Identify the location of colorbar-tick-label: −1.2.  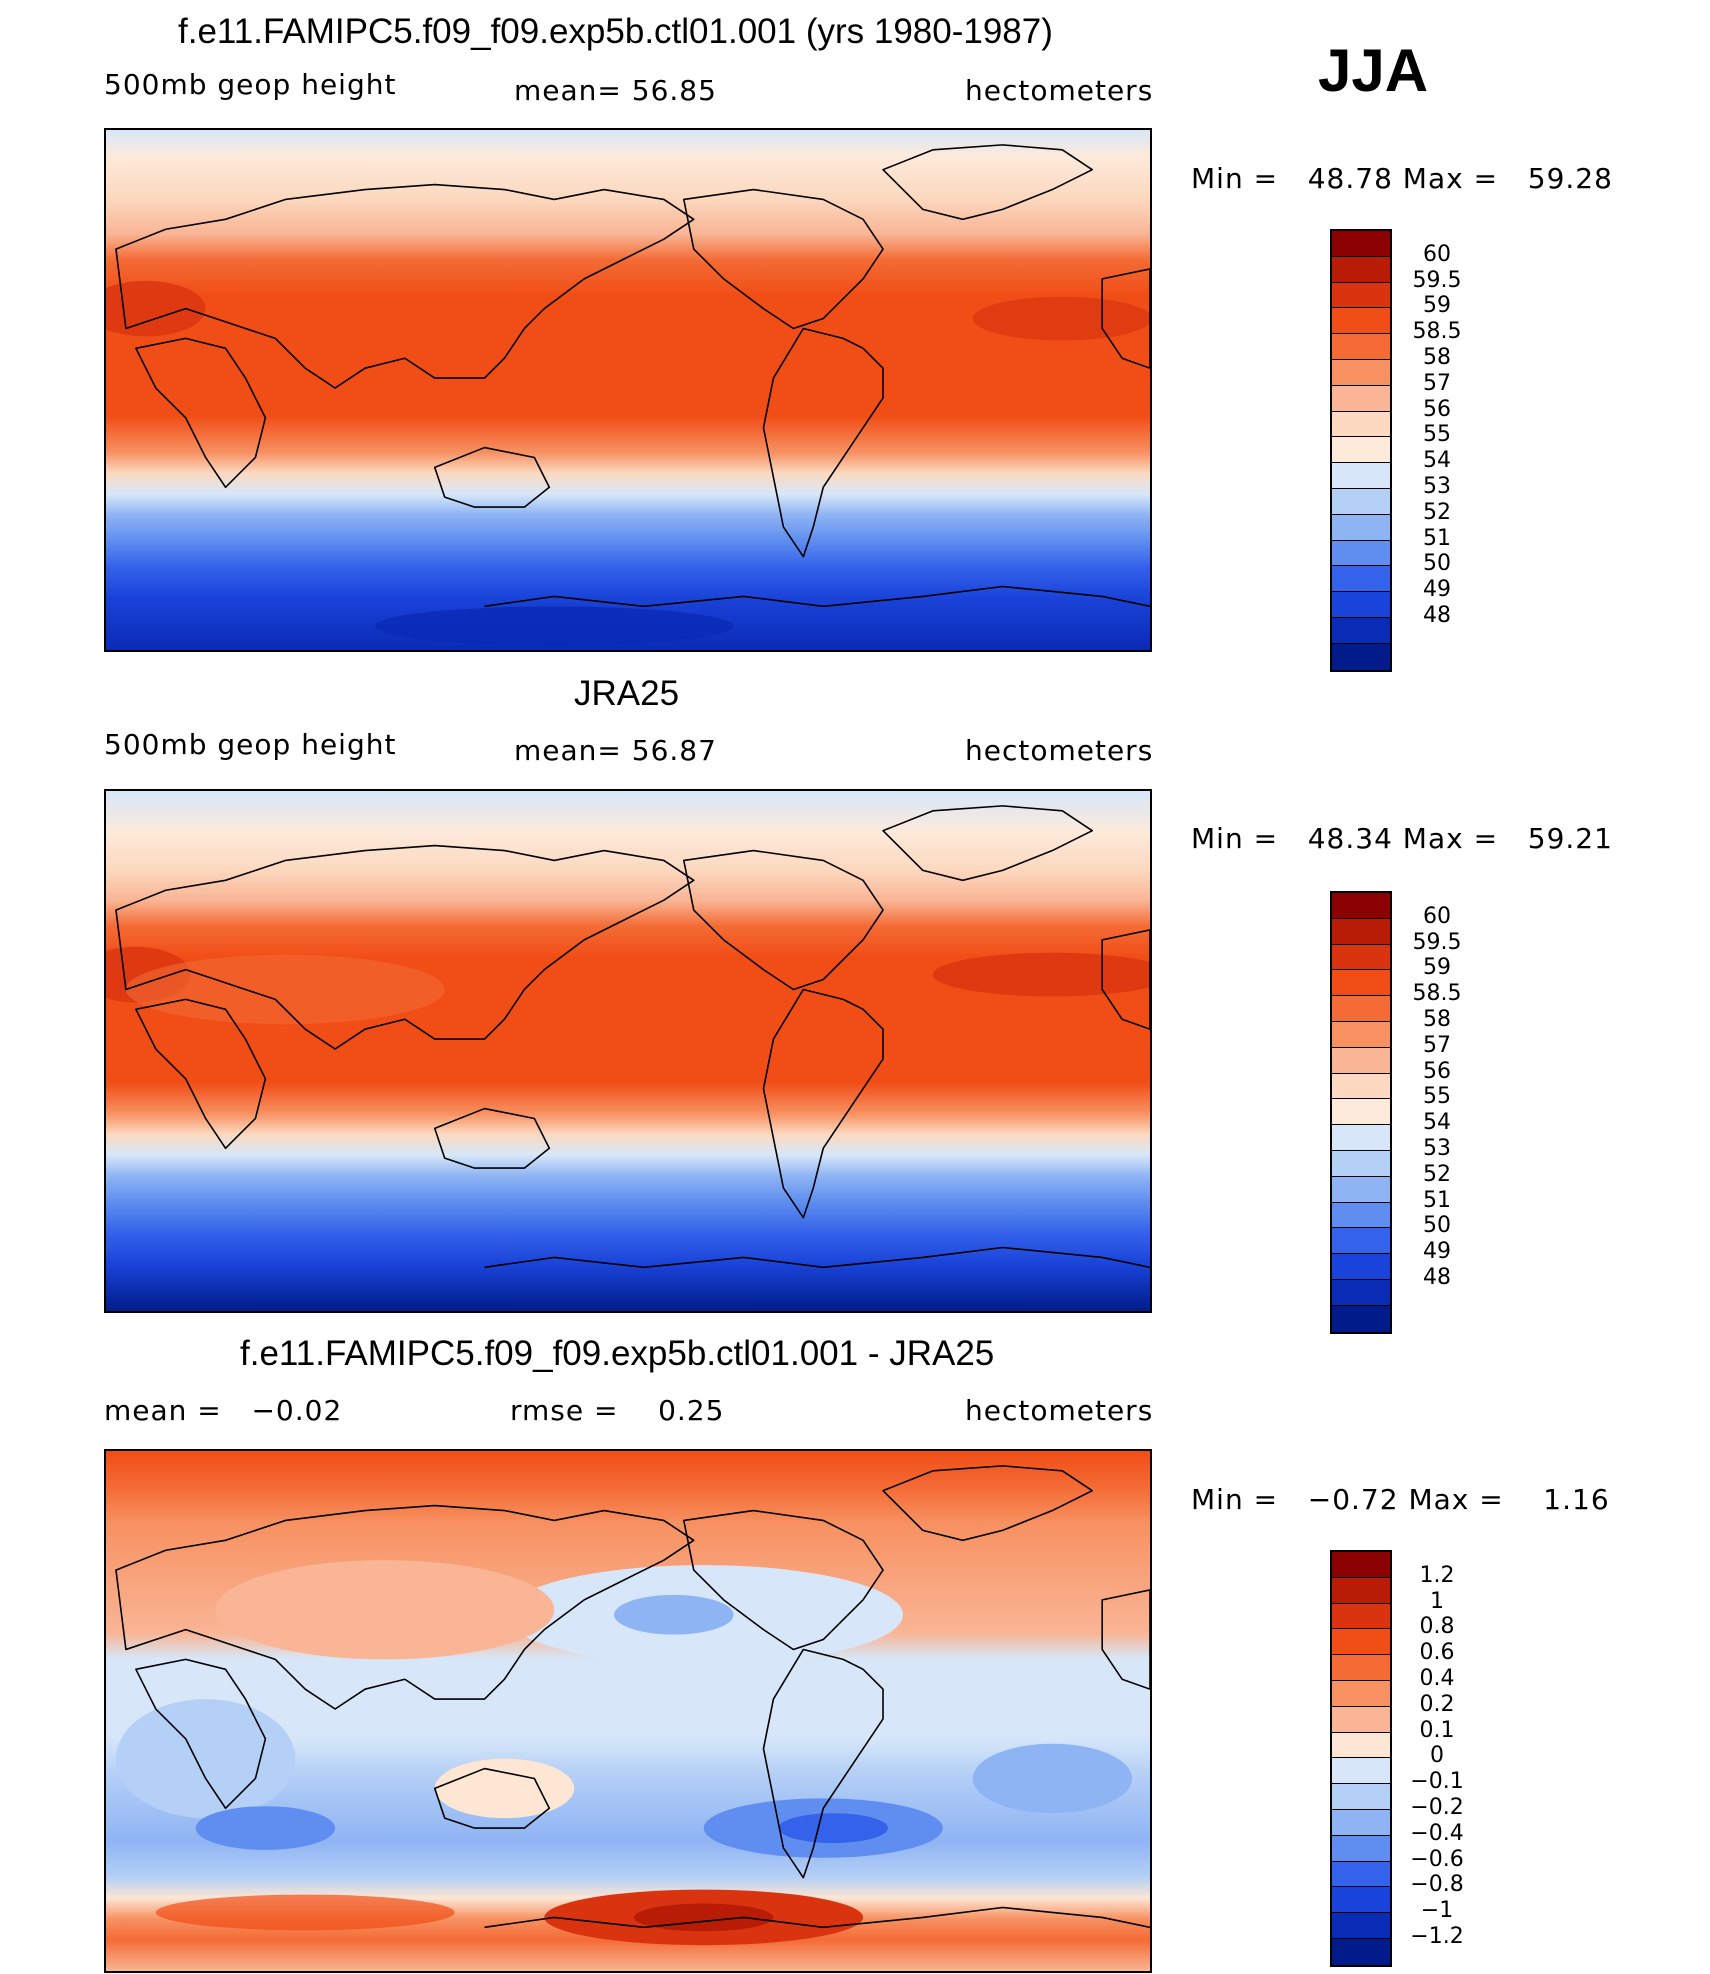
(1437, 1936).